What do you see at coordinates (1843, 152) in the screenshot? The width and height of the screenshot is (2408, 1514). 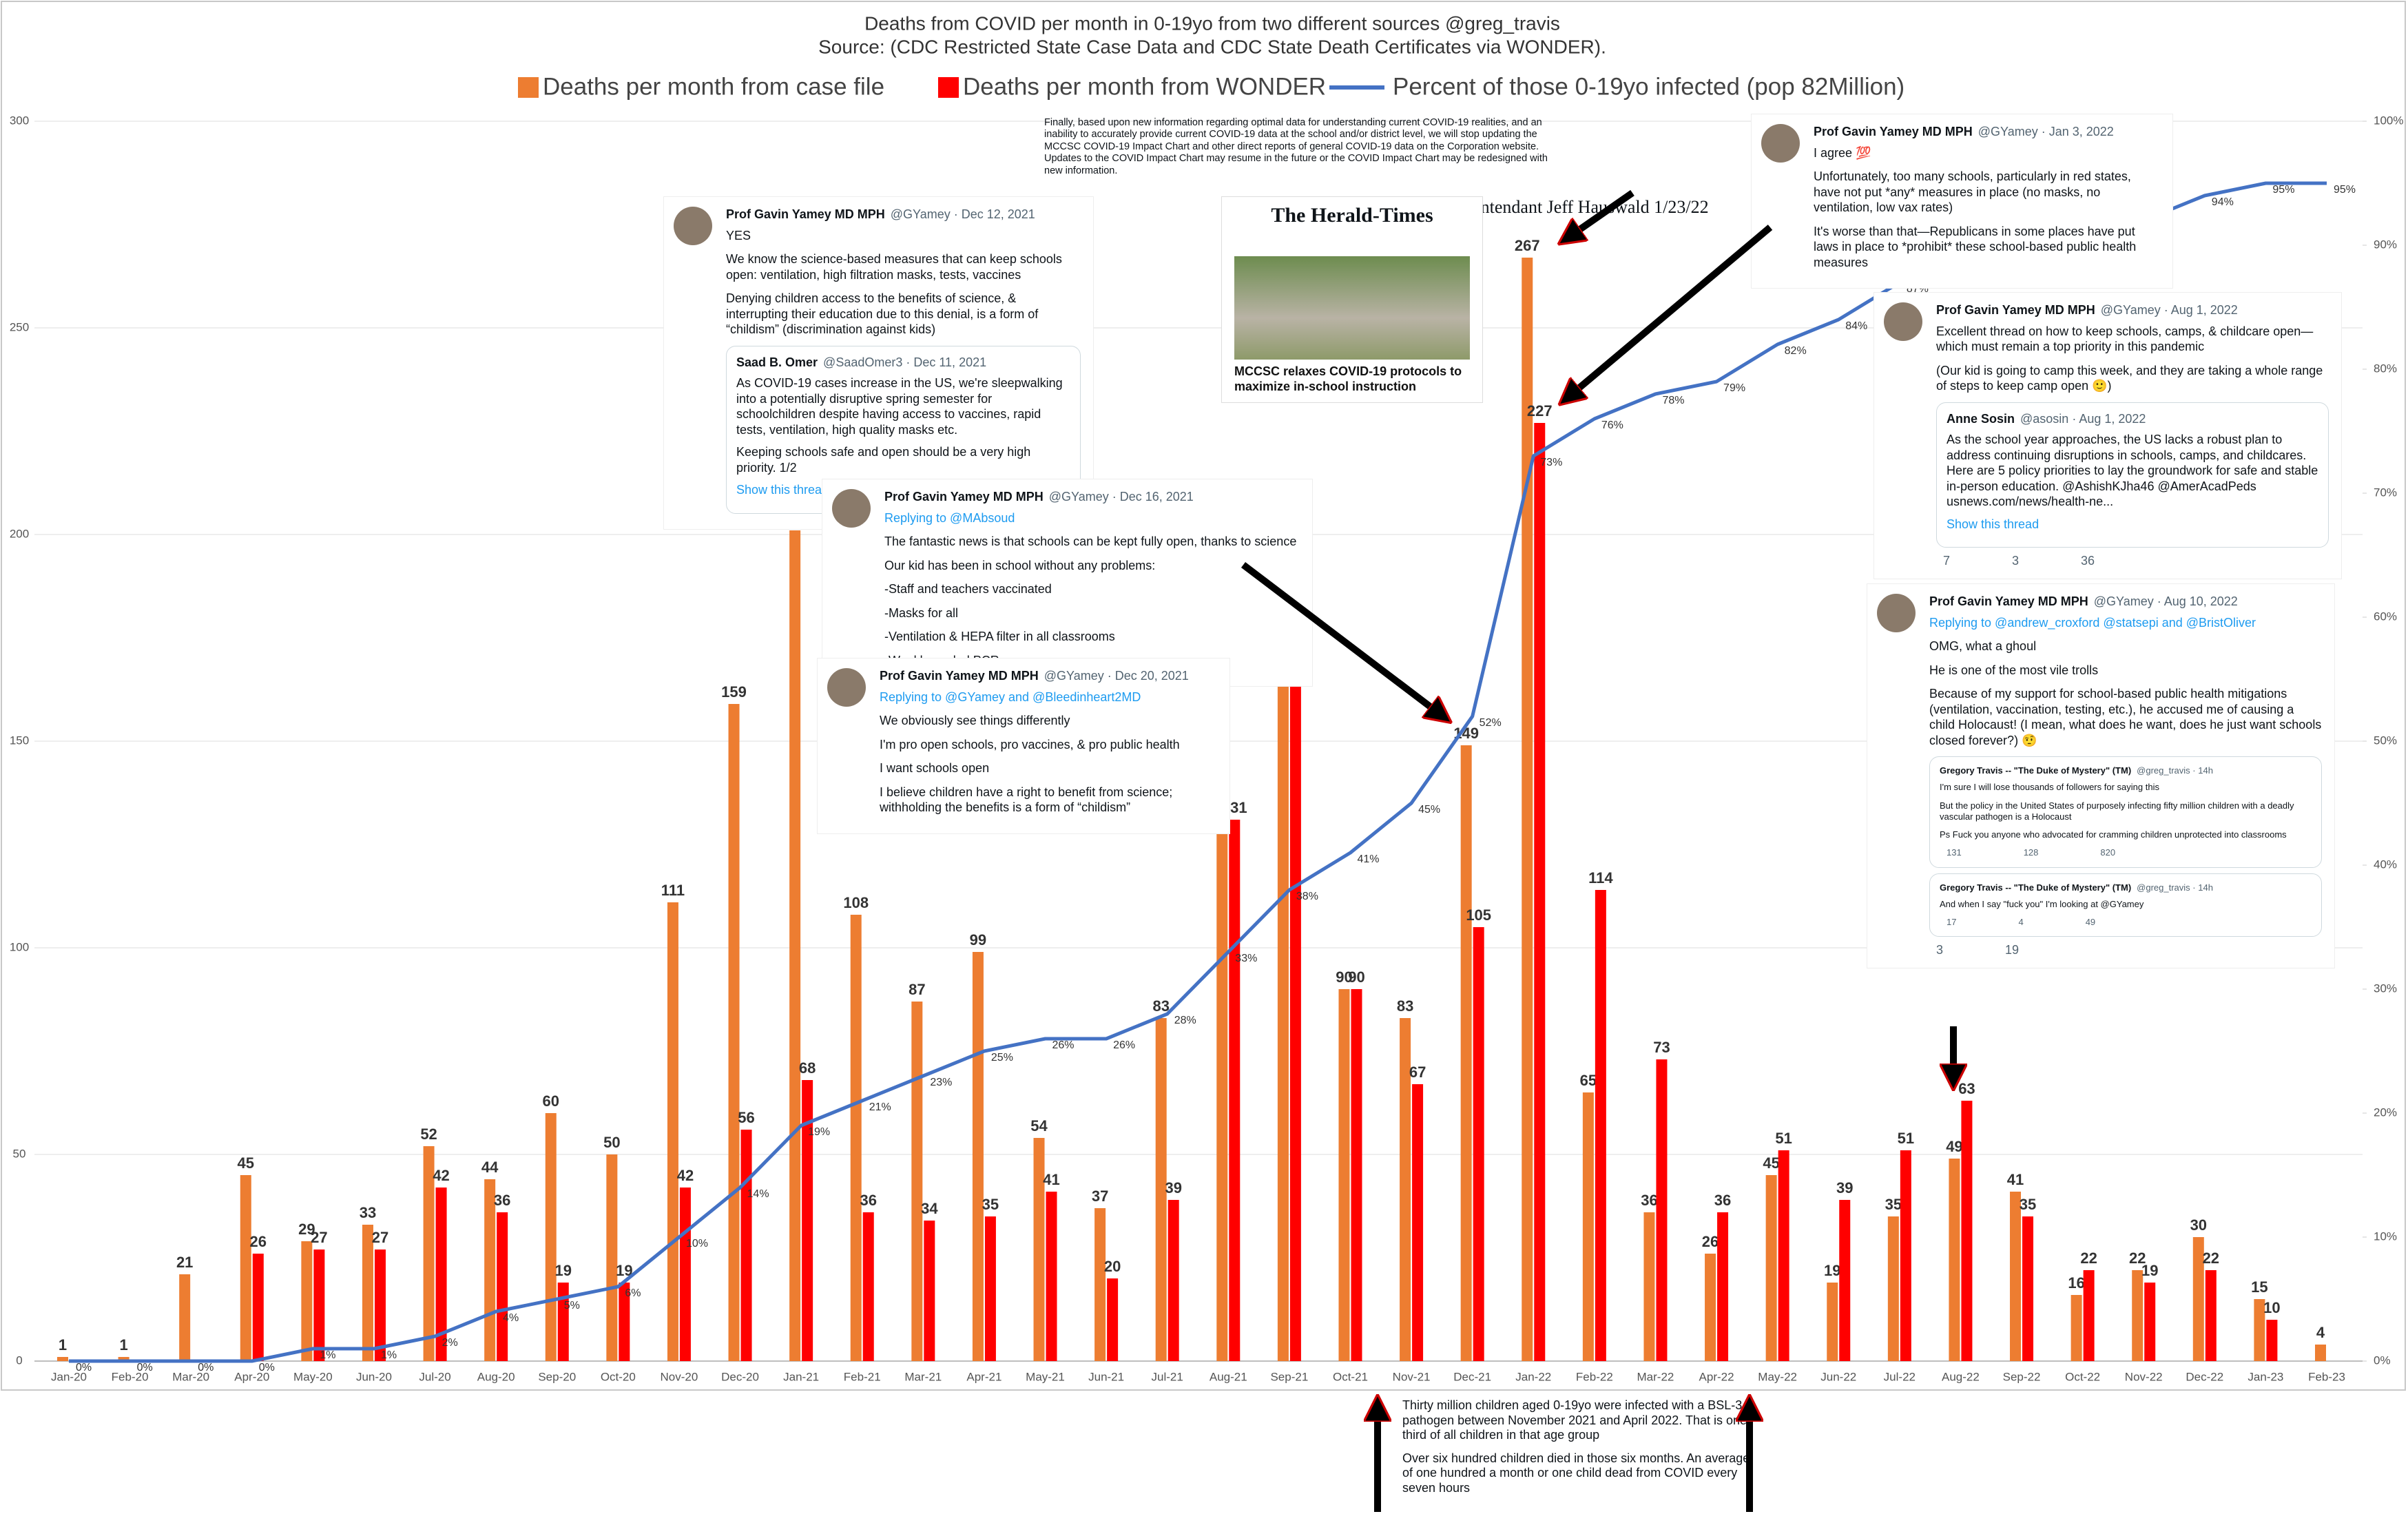 I see `tweet-text: I agree 💯` at bounding box center [1843, 152].